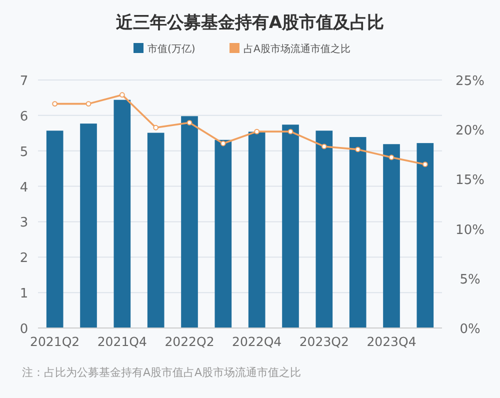  What do you see at coordinates (470, 81) in the screenshot?
I see `y2-tick-label: 25%` at bounding box center [470, 81].